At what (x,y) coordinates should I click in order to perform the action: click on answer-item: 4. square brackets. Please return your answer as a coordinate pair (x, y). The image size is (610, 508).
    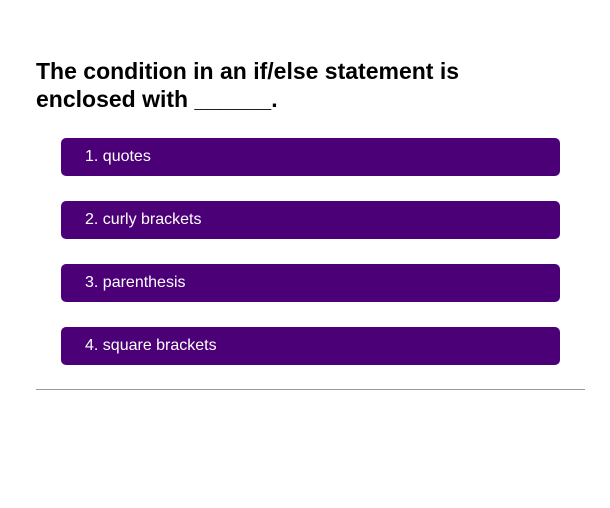
    Looking at the image, I should click on (310, 346).